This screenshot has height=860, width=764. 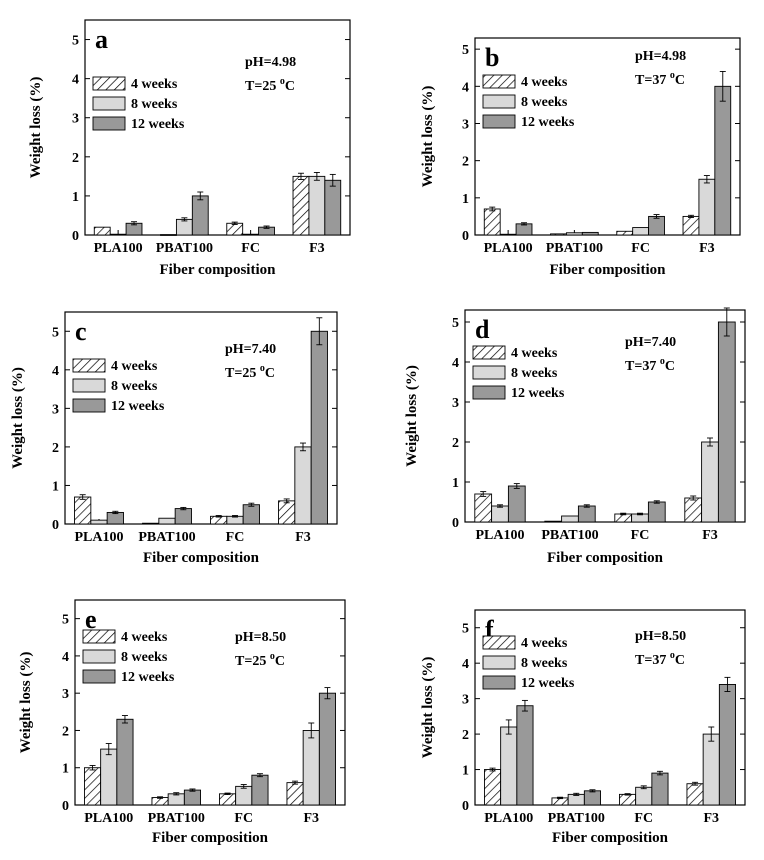 I want to click on temperature-value: T=25, so click(x=262, y=86).